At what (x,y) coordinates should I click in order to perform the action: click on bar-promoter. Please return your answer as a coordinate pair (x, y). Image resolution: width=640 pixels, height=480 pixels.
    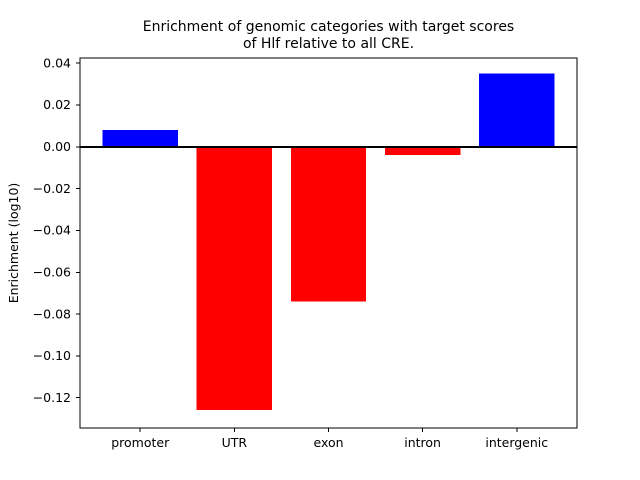
    Looking at the image, I should click on (140, 138).